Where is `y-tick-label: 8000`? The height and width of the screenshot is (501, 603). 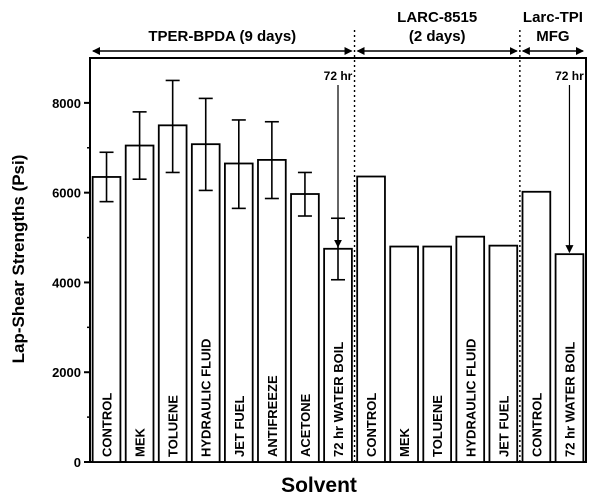
y-tick-label: 8000 is located at coordinates (66, 103).